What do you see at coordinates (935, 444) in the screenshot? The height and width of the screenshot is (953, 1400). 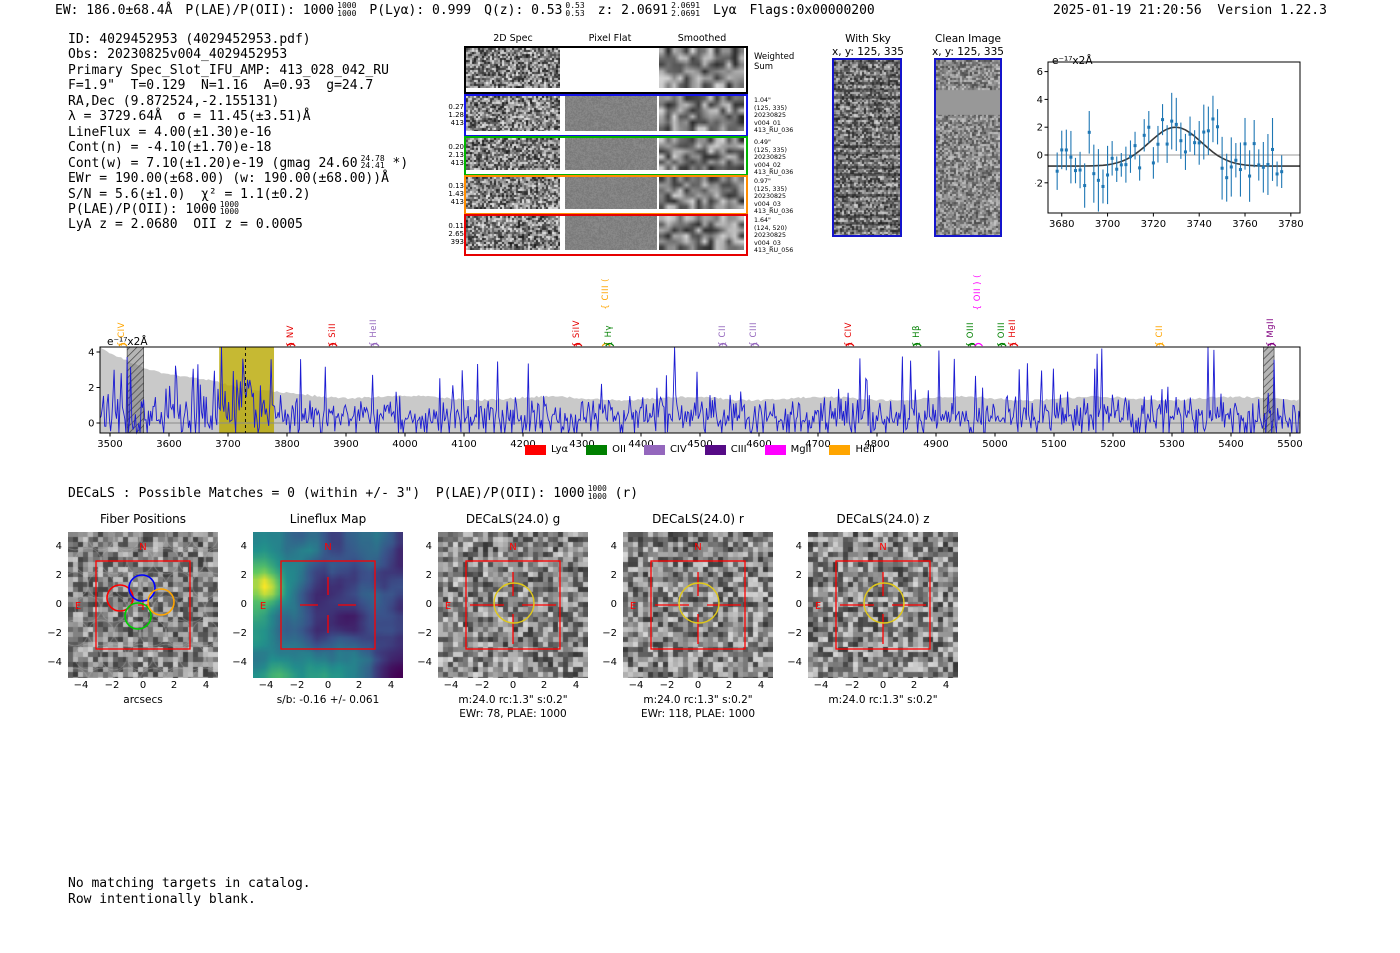 I see `svg-text: 4900` at bounding box center [935, 444].